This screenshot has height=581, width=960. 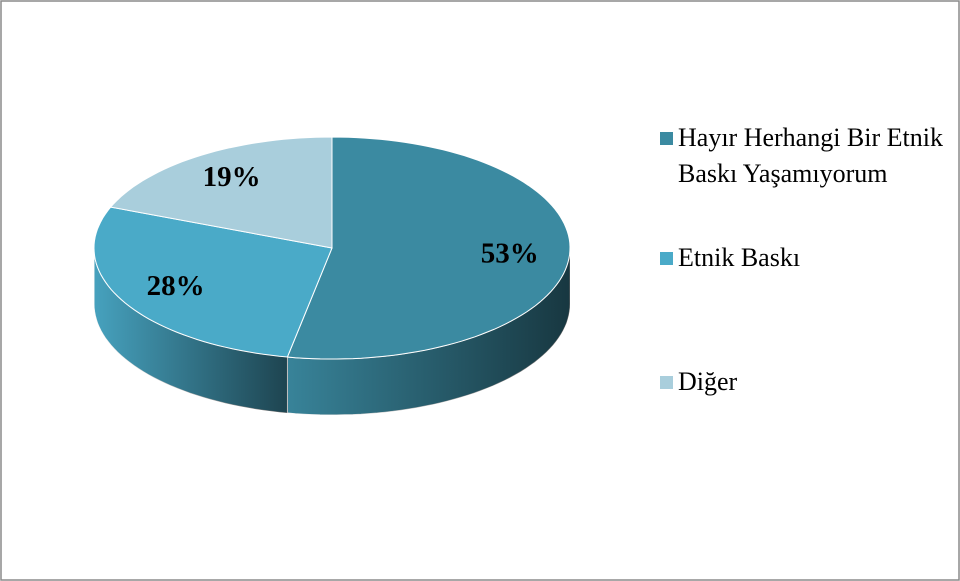 I want to click on legend-item: Diğer, so click(x=804, y=382).